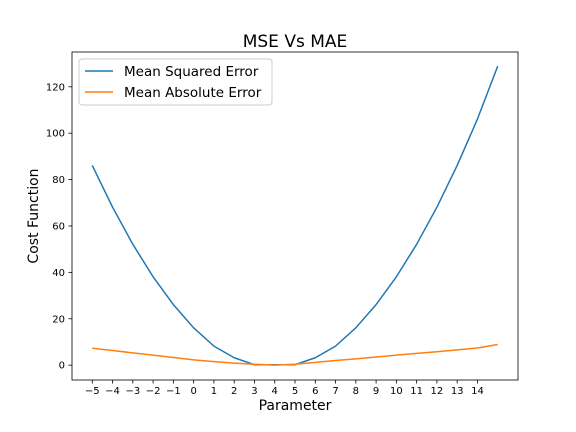 Image resolution: width=576 pixels, height=432 pixels. What do you see at coordinates (457, 391) in the screenshot?
I see `x-tick-label: 13` at bounding box center [457, 391].